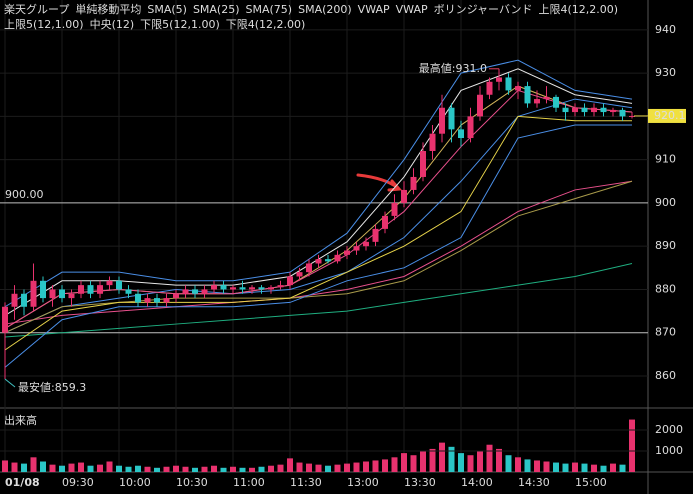  What do you see at coordinates (379, 182) in the screenshot?
I see `arrow` at bounding box center [379, 182].